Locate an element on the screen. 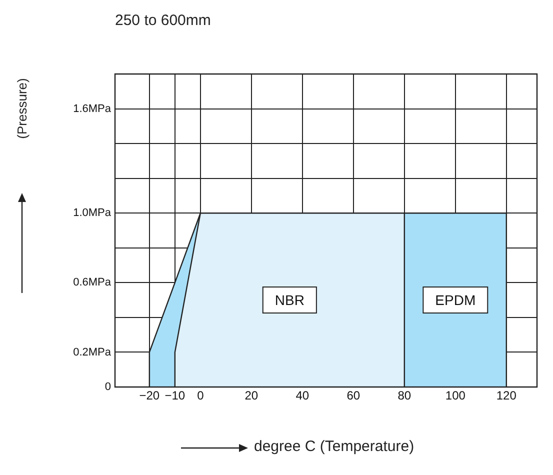  x-tick-label: 20 is located at coordinates (251, 395).